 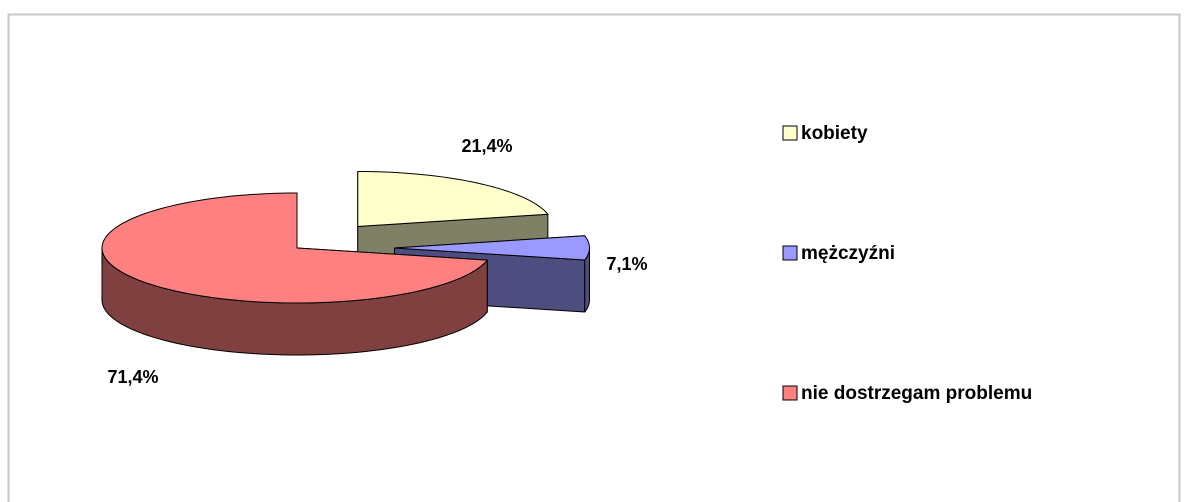 What do you see at coordinates (848, 253) in the screenshot?
I see `legend-label: mężczyźni` at bounding box center [848, 253].